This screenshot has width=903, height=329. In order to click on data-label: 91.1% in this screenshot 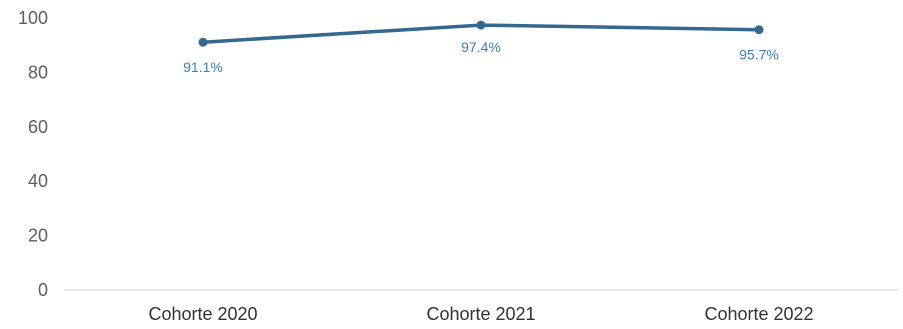, I will do `click(203, 67)`.